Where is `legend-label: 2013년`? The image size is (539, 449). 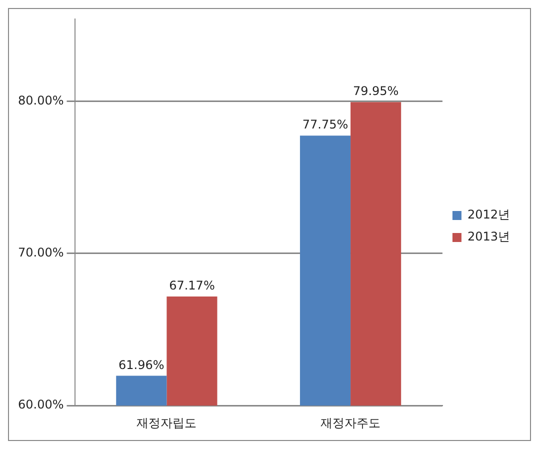 legend-label: 2013년 is located at coordinates (488, 237).